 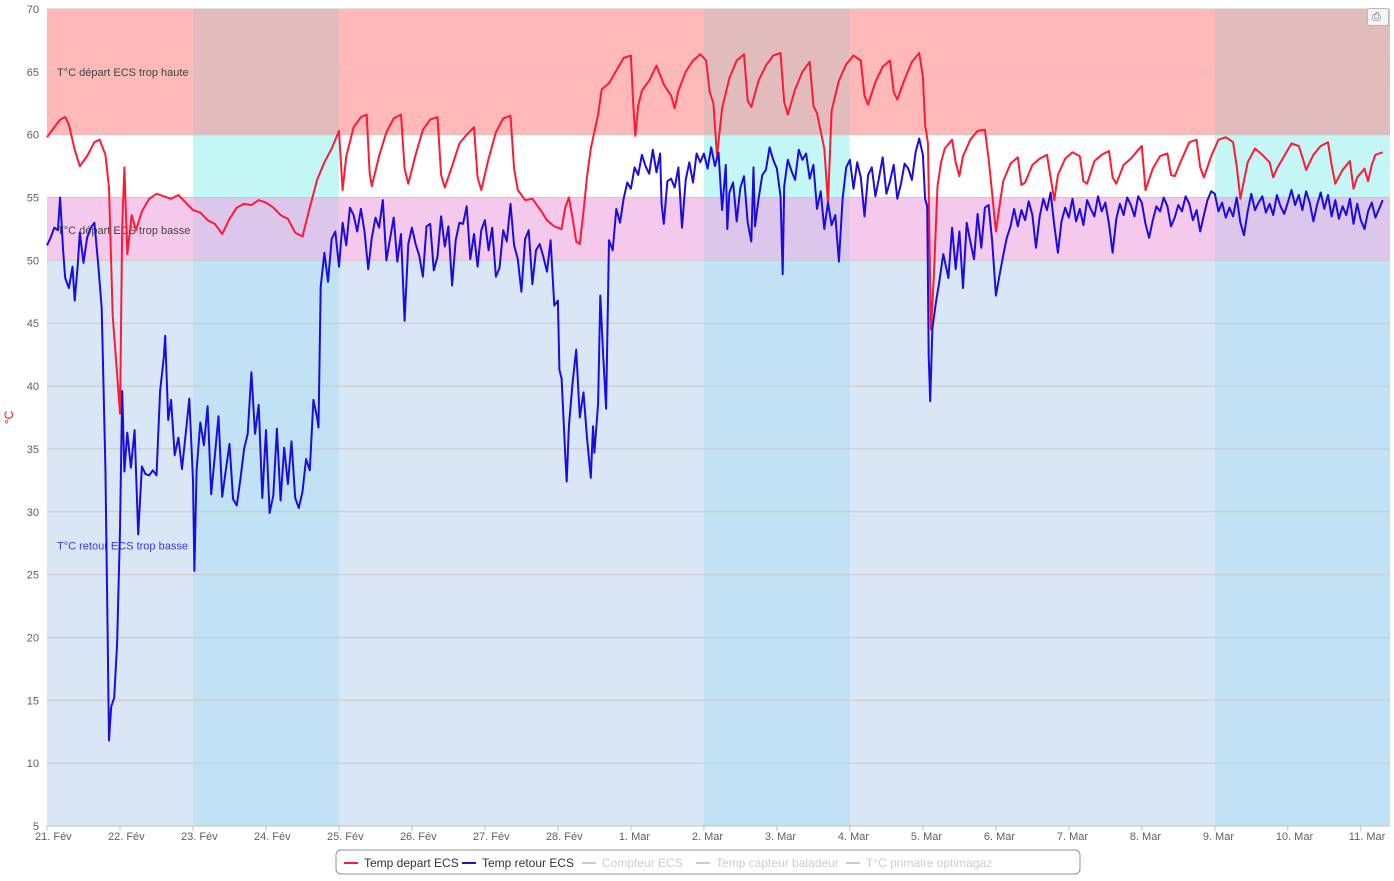 What do you see at coordinates (564, 837) in the screenshot?
I see `x-tick-label: 28. Fév` at bounding box center [564, 837].